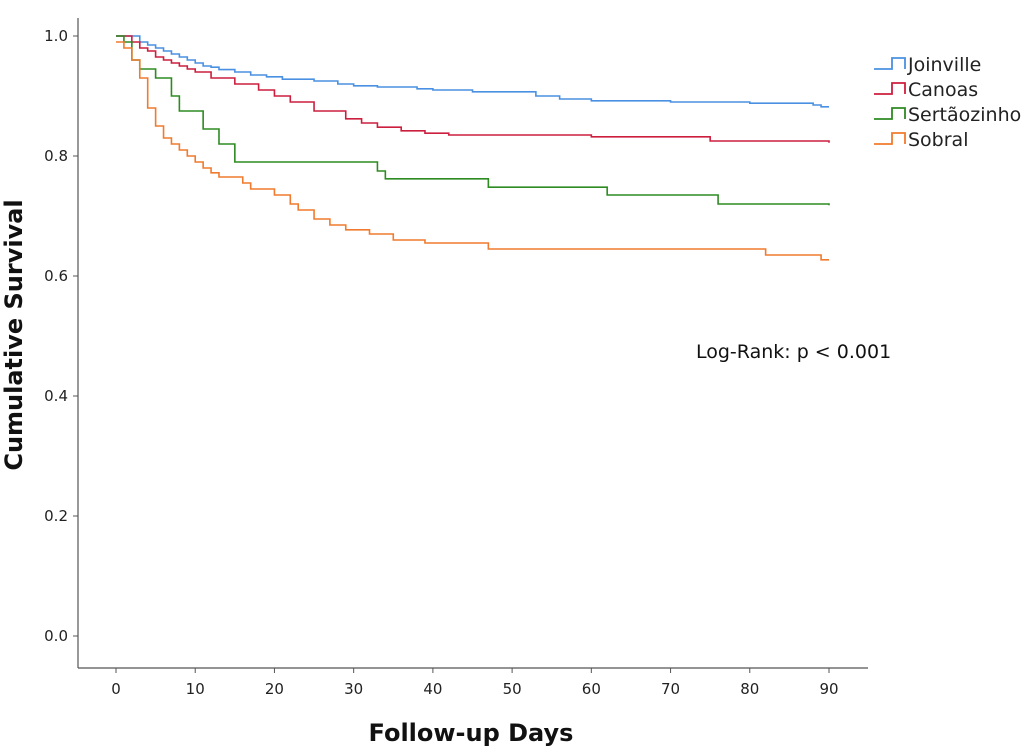 This screenshot has height=753, width=1021. I want to click on x-axis-title: Follow-up Days, so click(471, 733).